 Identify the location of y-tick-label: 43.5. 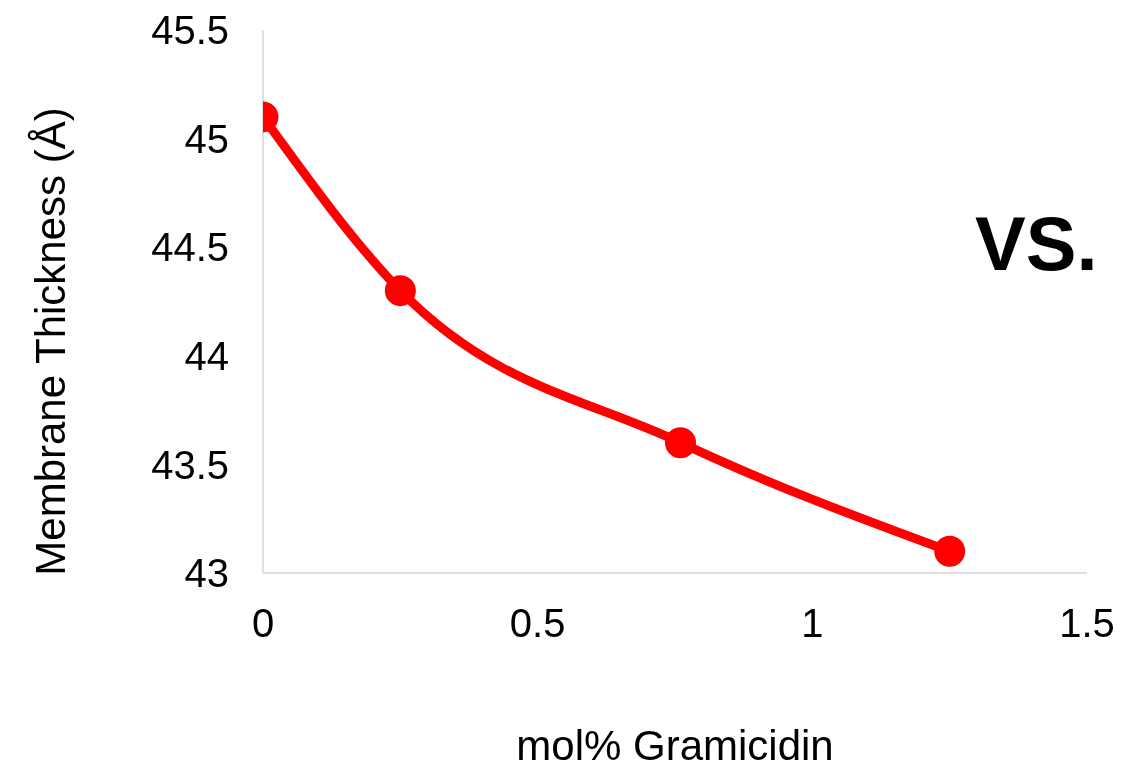
(190, 464).